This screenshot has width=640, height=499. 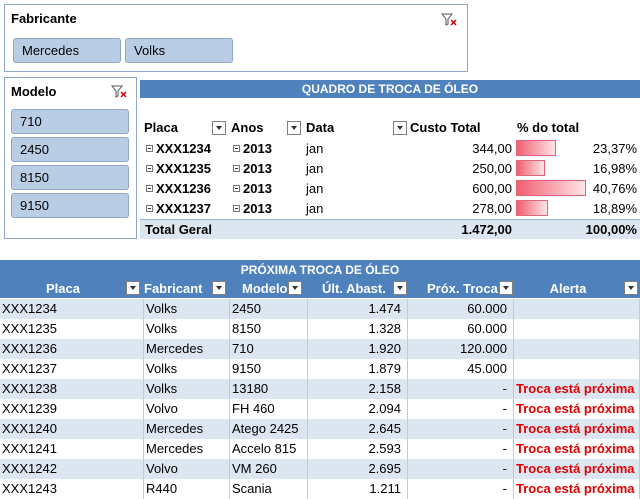 I want to click on cell-modelo: VM 260, so click(x=269, y=469).